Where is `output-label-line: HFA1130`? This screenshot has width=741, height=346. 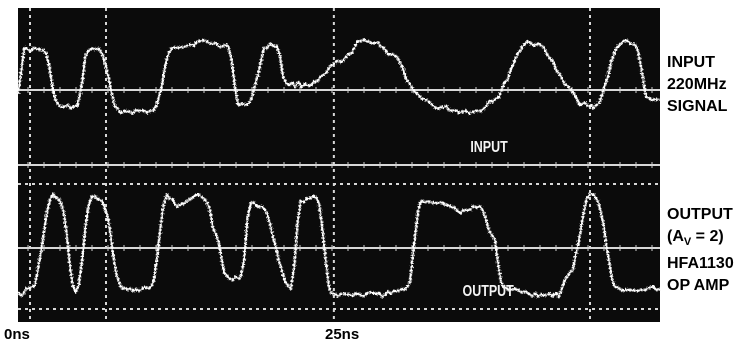
output-label-line: HFA1130 is located at coordinates (700, 264).